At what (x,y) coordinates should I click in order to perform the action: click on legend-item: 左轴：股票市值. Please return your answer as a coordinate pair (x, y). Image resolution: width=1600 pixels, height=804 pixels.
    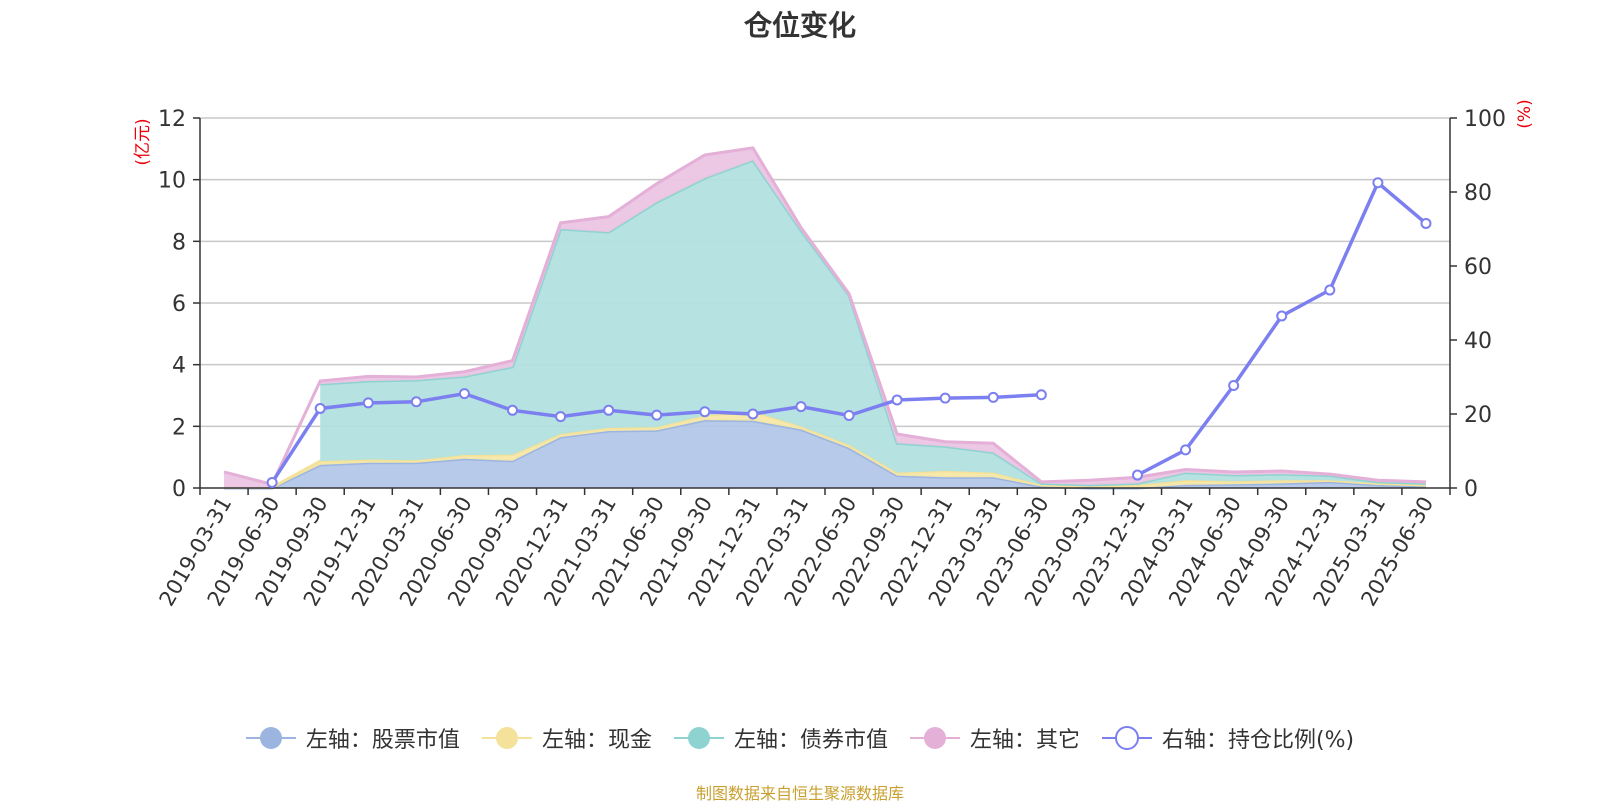
    Looking at the image, I should click on (352, 738).